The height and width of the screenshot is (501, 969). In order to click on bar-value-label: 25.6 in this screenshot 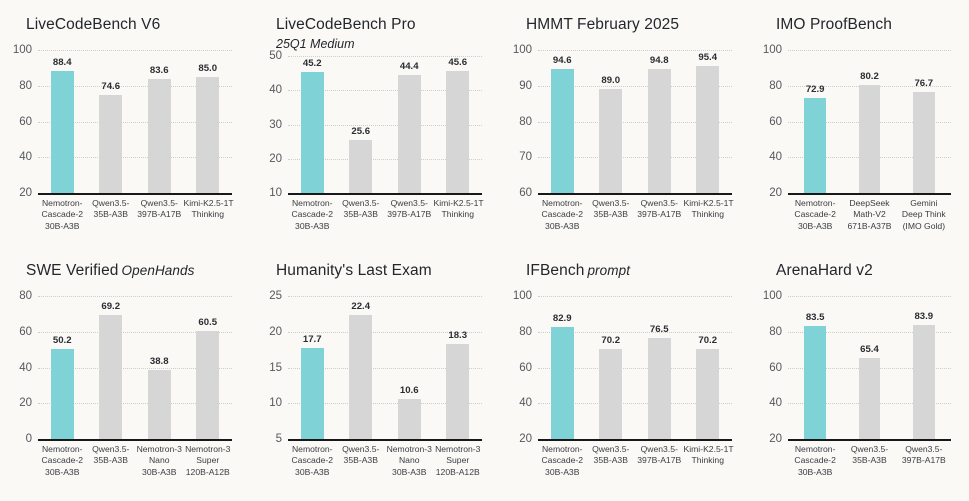, I will do `click(361, 131)`.